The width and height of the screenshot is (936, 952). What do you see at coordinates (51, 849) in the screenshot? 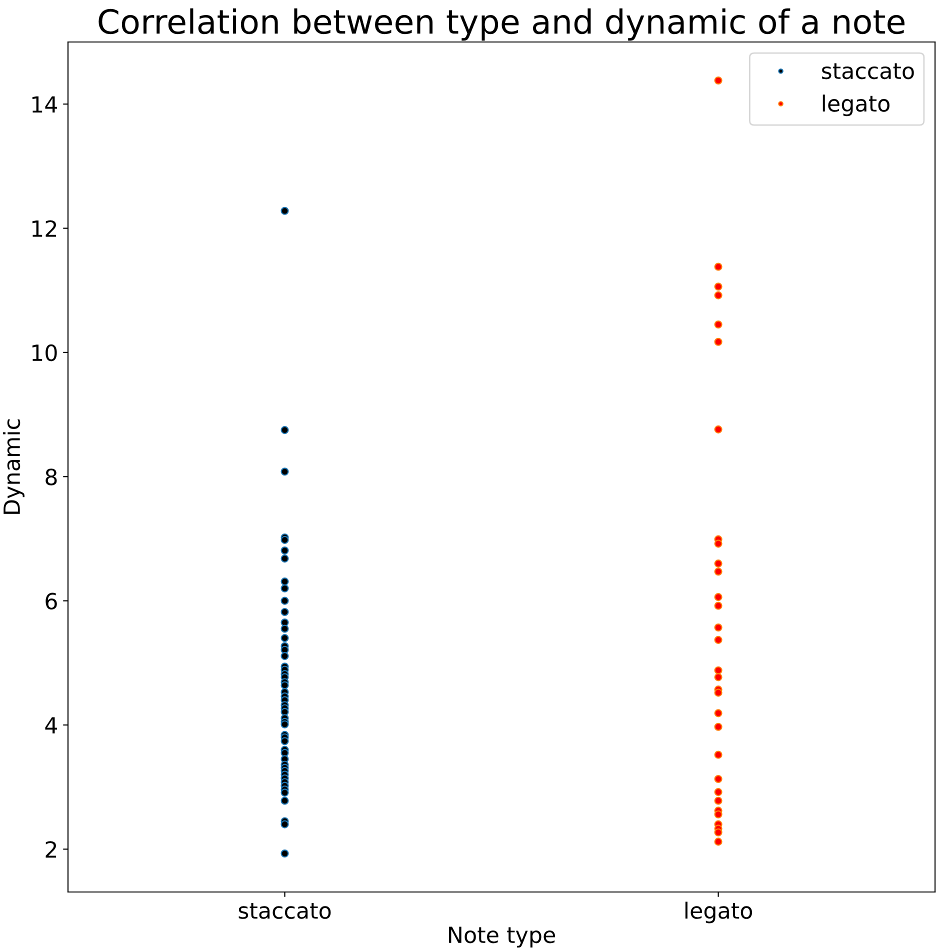
I see `y-tick-label: 2` at bounding box center [51, 849].